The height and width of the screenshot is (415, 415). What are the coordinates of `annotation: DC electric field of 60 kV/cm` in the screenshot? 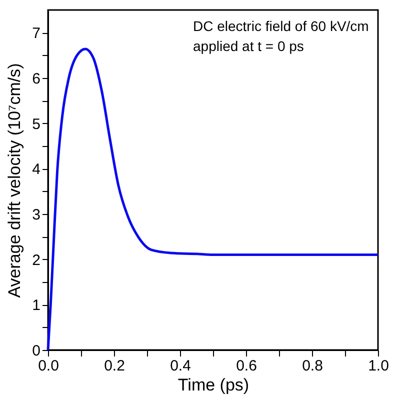 It's located at (281, 26).